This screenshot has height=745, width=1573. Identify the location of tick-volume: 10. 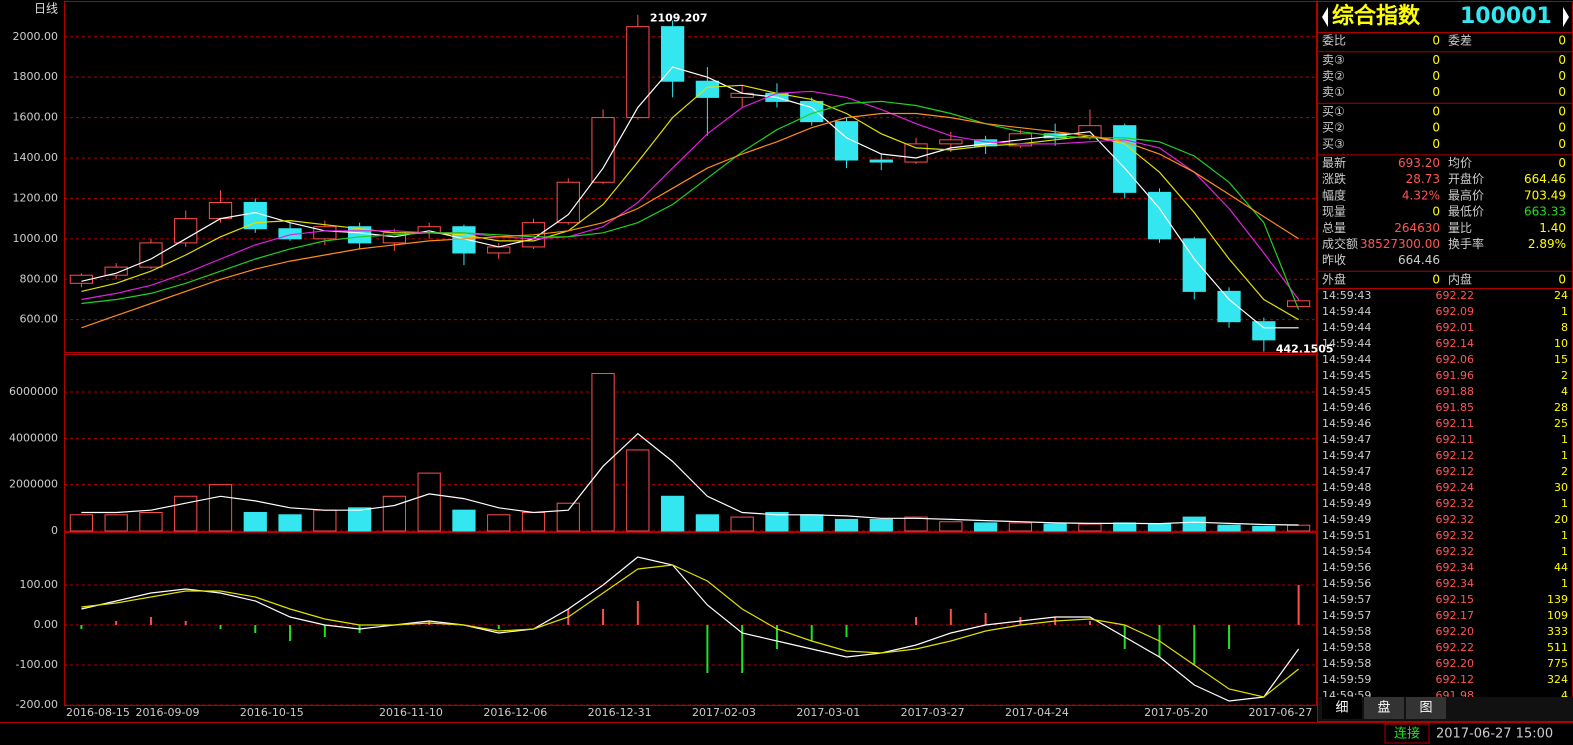
(1561, 343).